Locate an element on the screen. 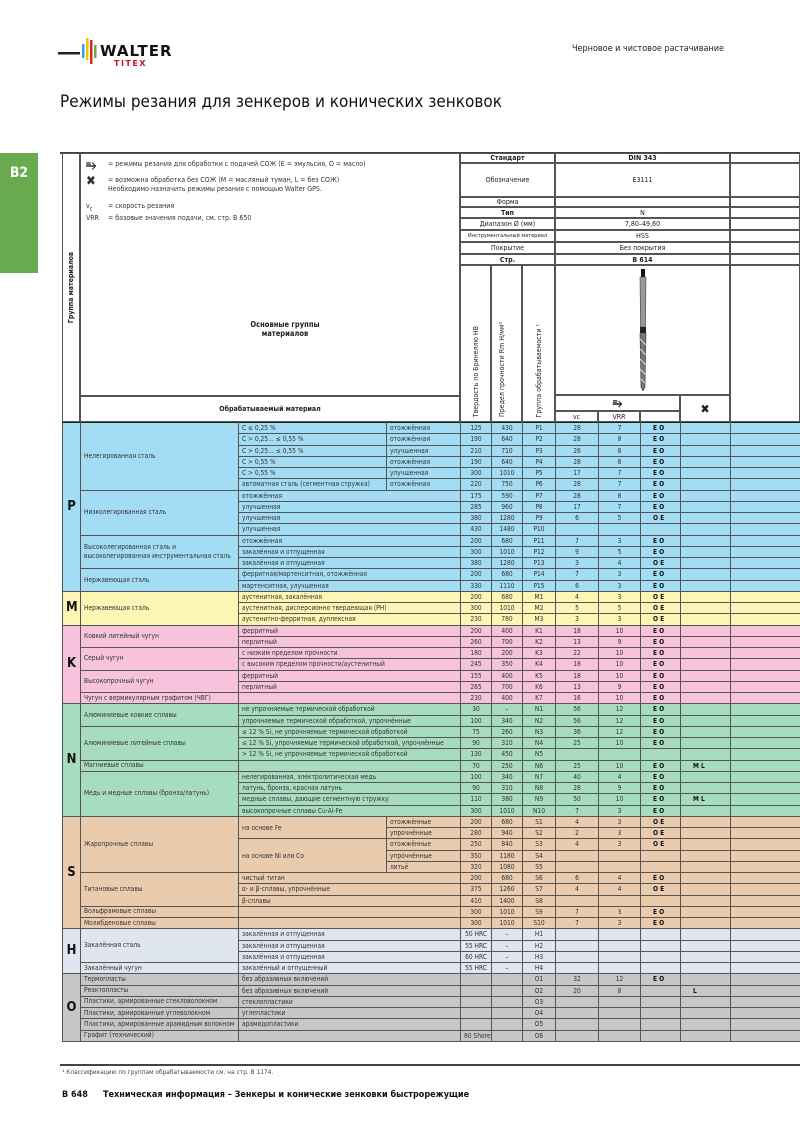  spec-label: Обозначение is located at coordinates (507, 180).